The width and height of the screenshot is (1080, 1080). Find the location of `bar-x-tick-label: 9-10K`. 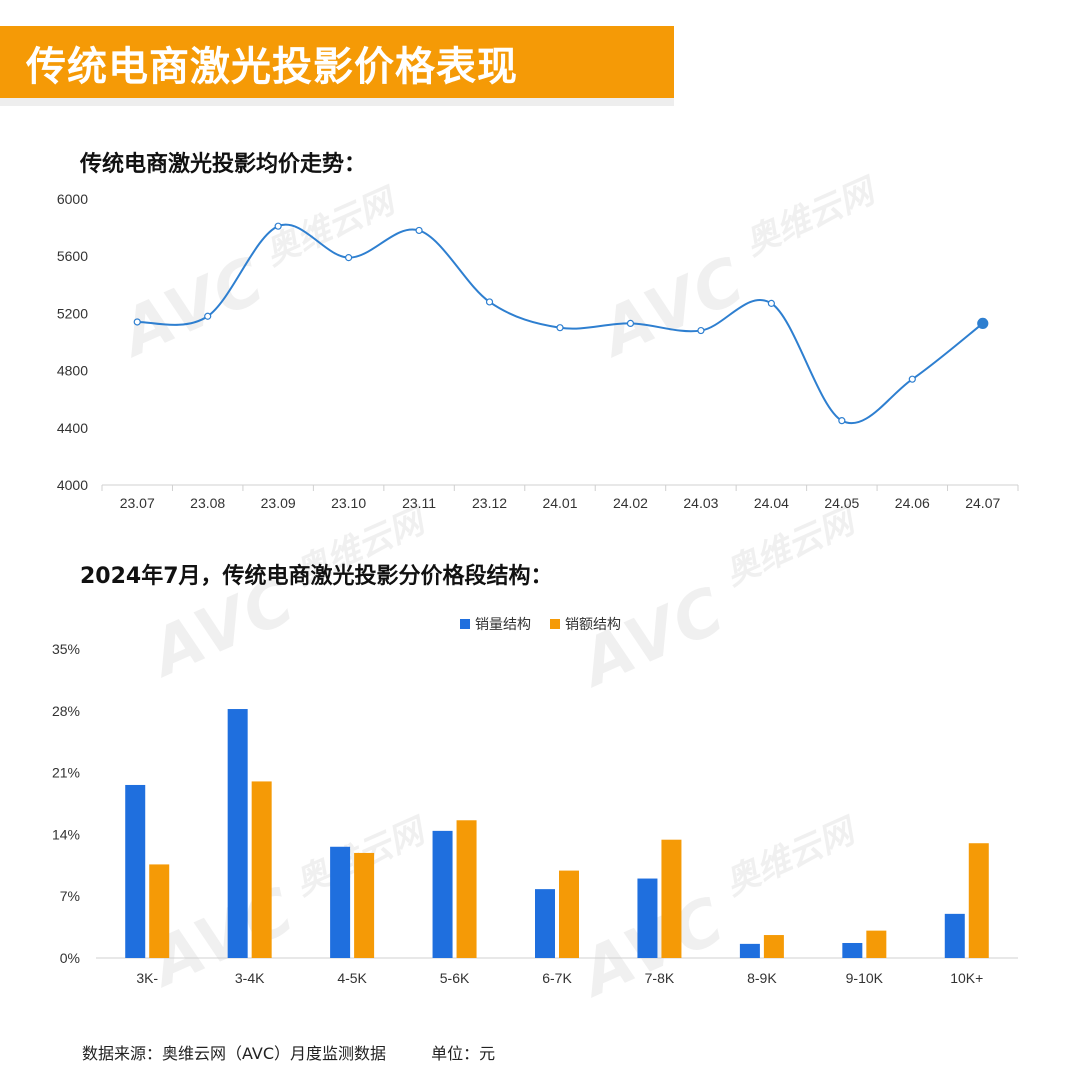

bar-x-tick-label: 9-10K is located at coordinates (865, 978).